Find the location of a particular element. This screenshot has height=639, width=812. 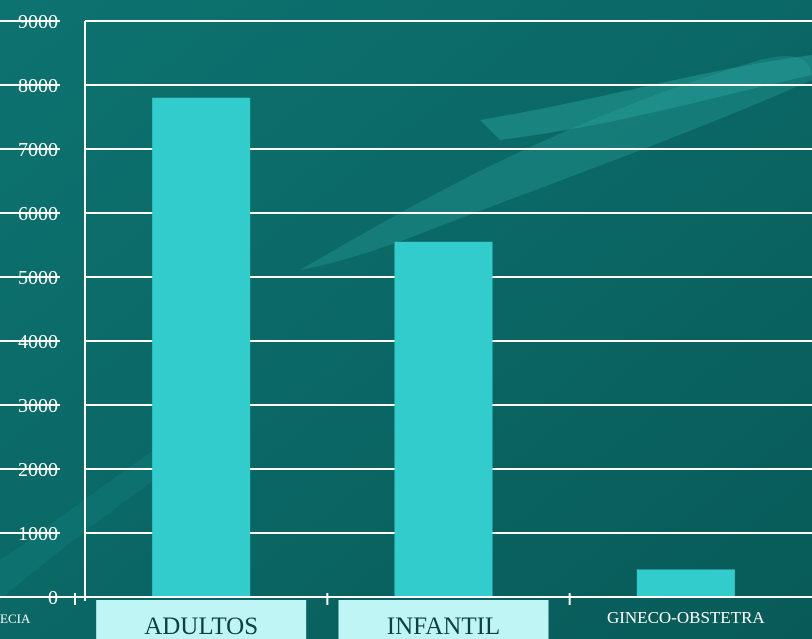

y-tick-label: 0 is located at coordinates (53, 598).